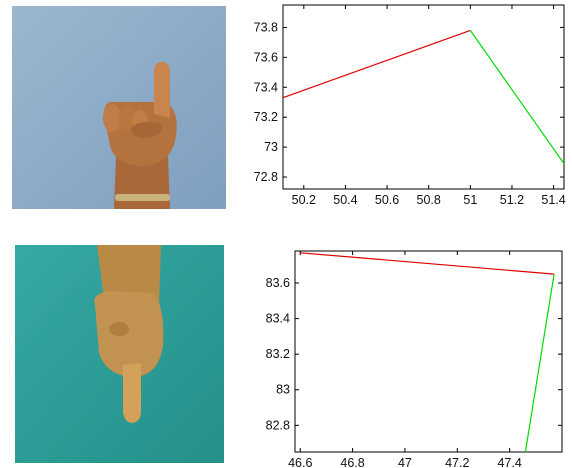 Image resolution: width=572 pixels, height=468 pixels. Describe the element at coordinates (553, 200) in the screenshot. I see `top-x-tick-label: 51.4` at that location.